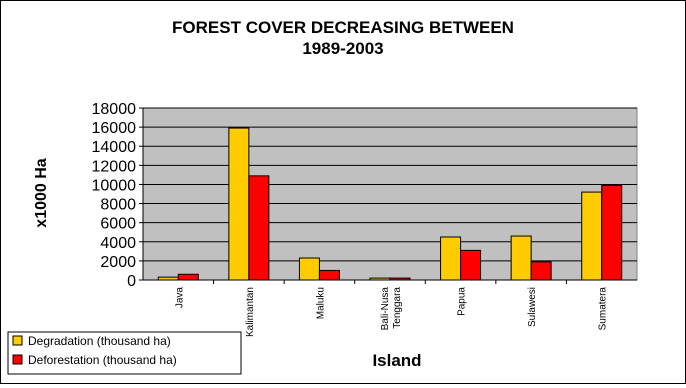 This screenshot has height=388, width=686. Describe the element at coordinates (99, 341) in the screenshot. I see `legend-label-degradation: Degradation (thousand ha)` at that location.